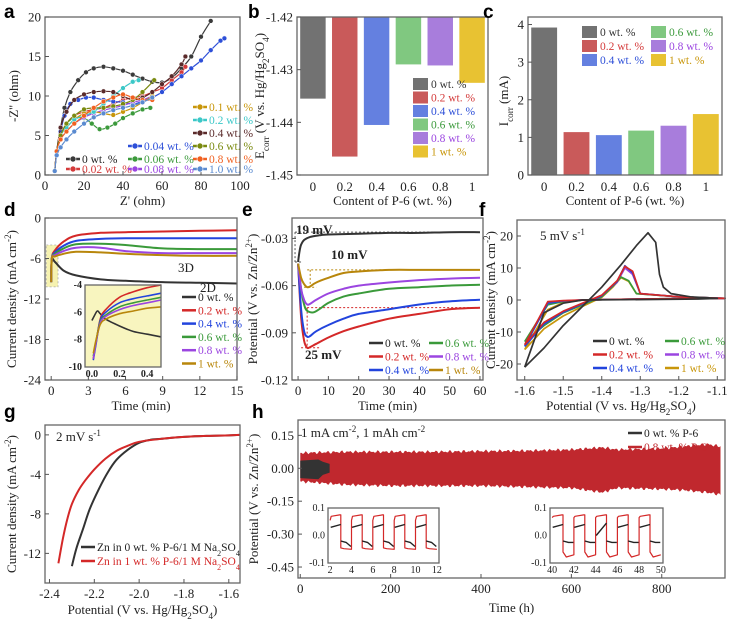 The width and height of the screenshot is (732, 620). I want to click on series-0.8wt-envelope, so click(510, 469).